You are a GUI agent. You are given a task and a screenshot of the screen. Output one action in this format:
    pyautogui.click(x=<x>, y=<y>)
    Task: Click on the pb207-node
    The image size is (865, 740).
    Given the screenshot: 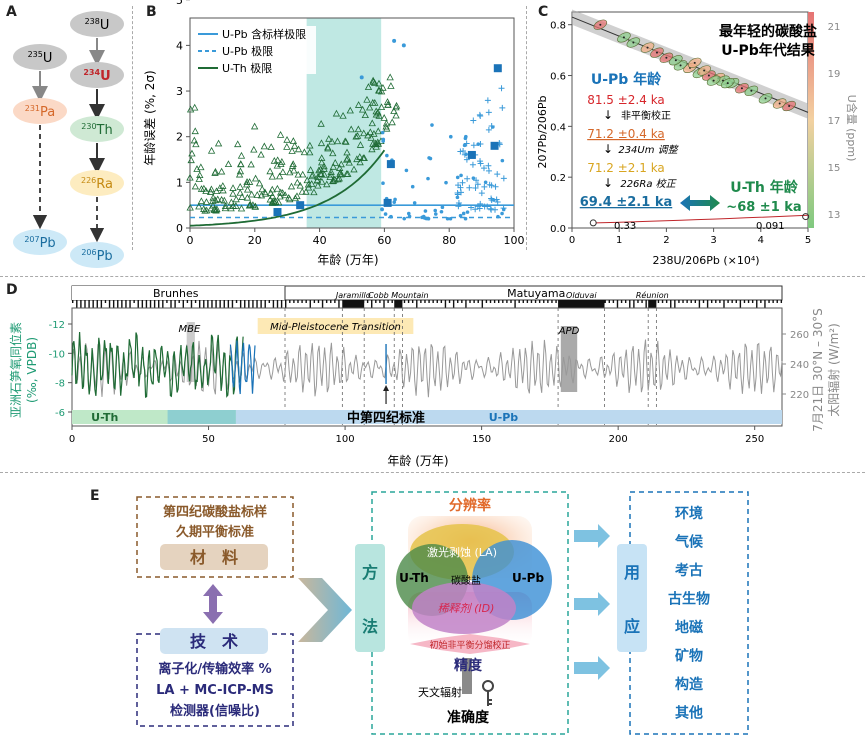 What is the action you would take?
    pyautogui.click(x=40, y=242)
    